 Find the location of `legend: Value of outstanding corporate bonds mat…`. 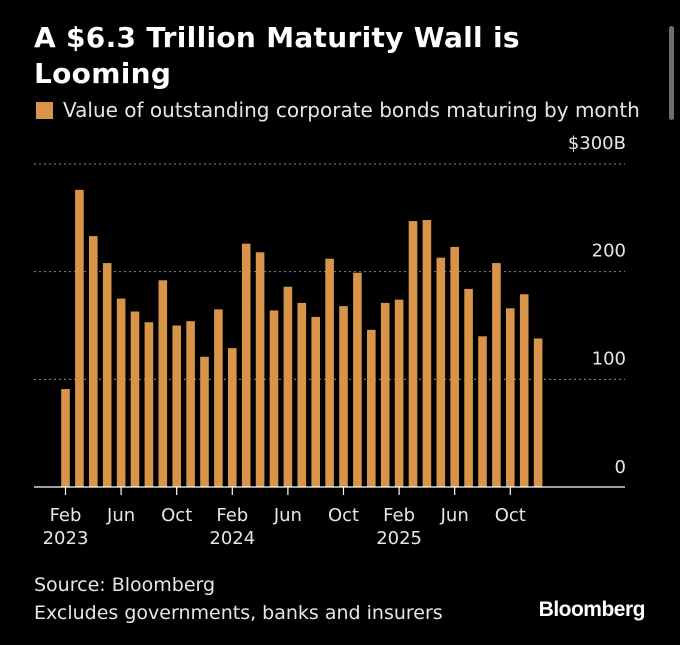

legend: Value of outstanding corporate bonds mat… is located at coordinates (338, 110).